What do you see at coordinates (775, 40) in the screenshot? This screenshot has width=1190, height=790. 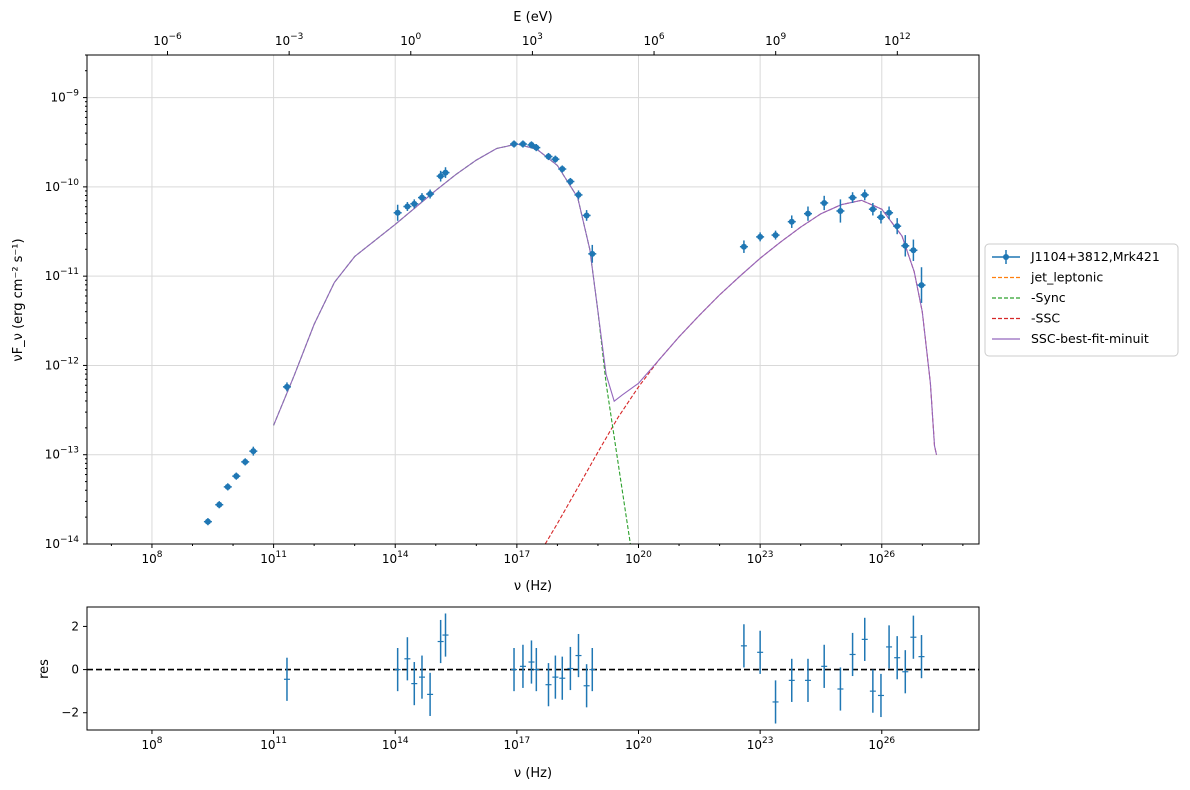 I see `top-x-tick-label: 10⁹` at bounding box center [775, 40].